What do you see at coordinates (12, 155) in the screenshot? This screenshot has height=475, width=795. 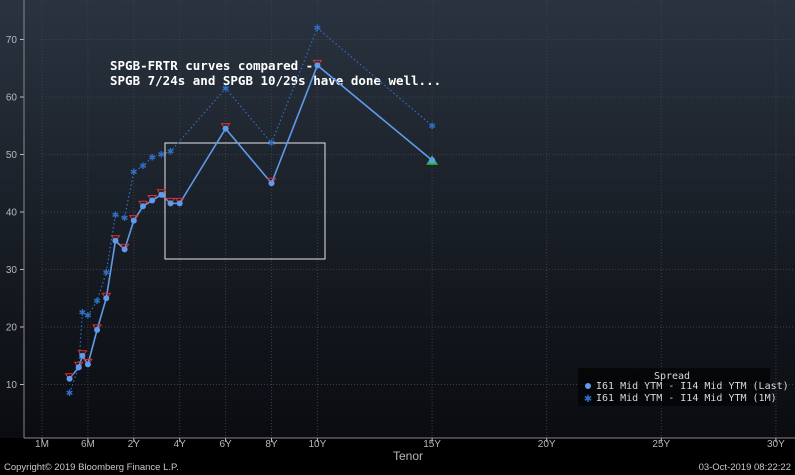 I see `y-tick-label: 50` at bounding box center [12, 155].